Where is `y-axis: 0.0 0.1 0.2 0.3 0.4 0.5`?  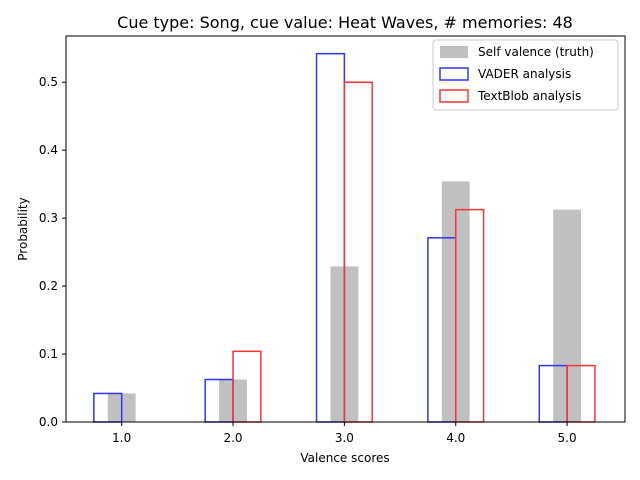 y-axis: 0.0 0.1 0.2 0.3 0.4 0.5 is located at coordinates (52, 252).